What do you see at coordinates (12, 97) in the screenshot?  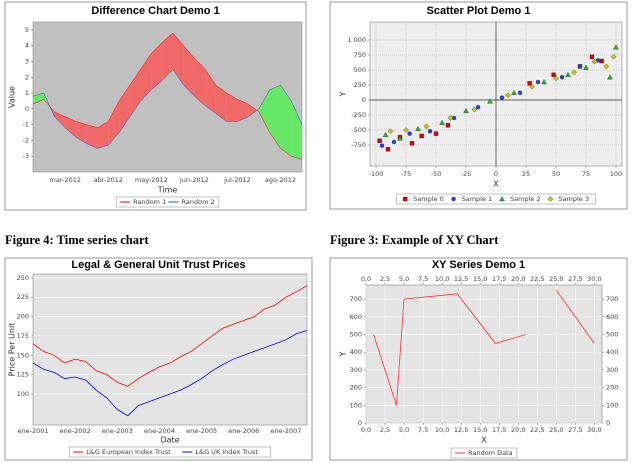 I see `y-axis-label: Value` at bounding box center [12, 97].